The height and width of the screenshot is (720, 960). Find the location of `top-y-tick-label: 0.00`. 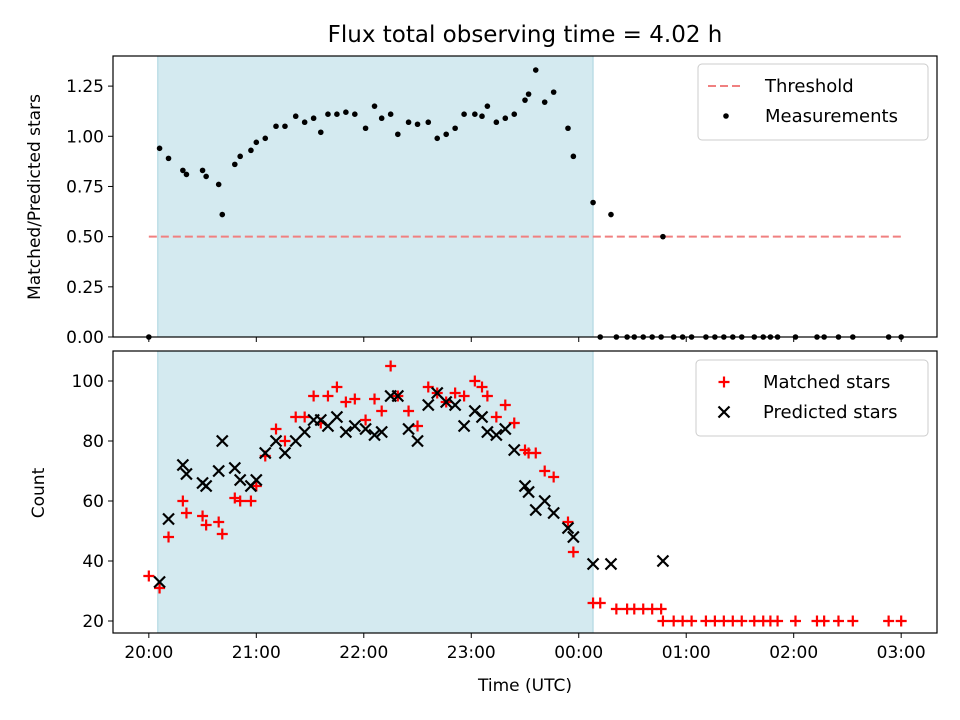

top-y-tick-label: 0.00 is located at coordinates (85, 338).